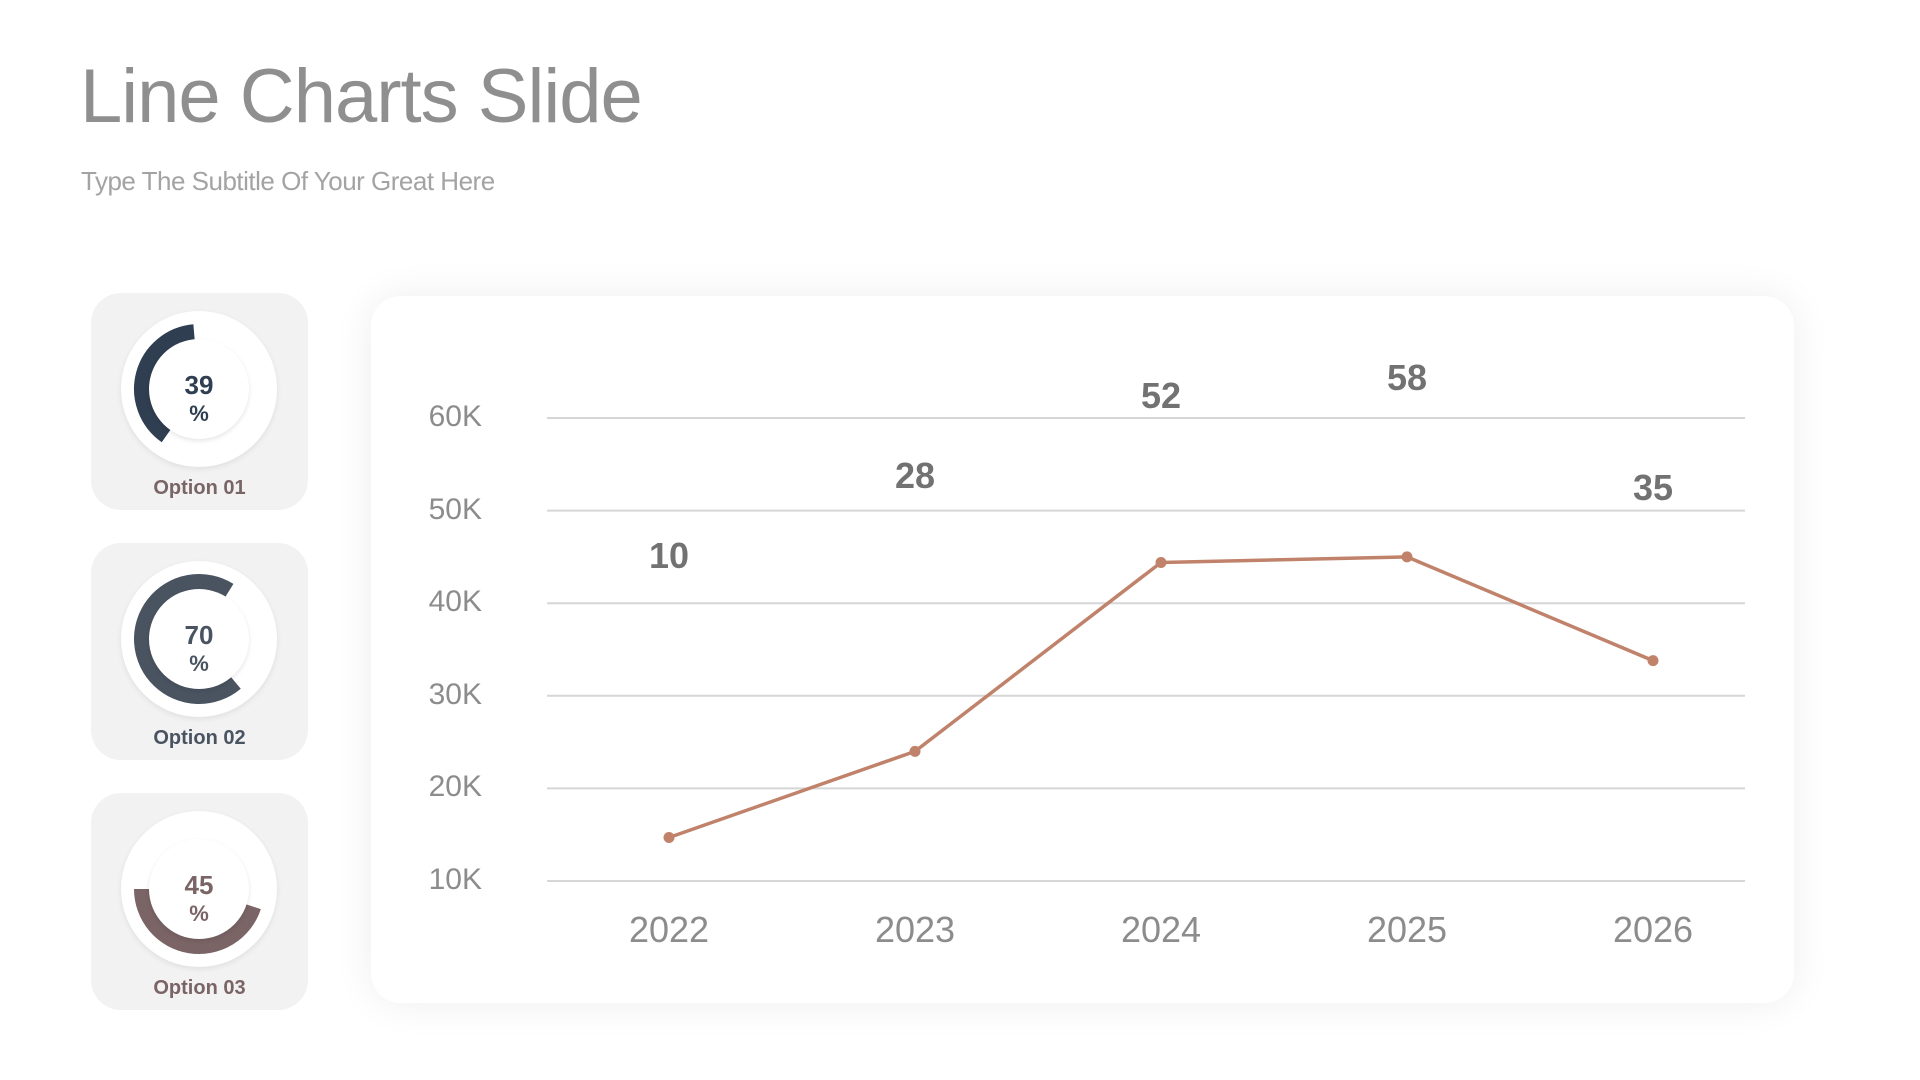 This screenshot has height=1080, width=1920. I want to click on option-value-2: 70, so click(199, 635).